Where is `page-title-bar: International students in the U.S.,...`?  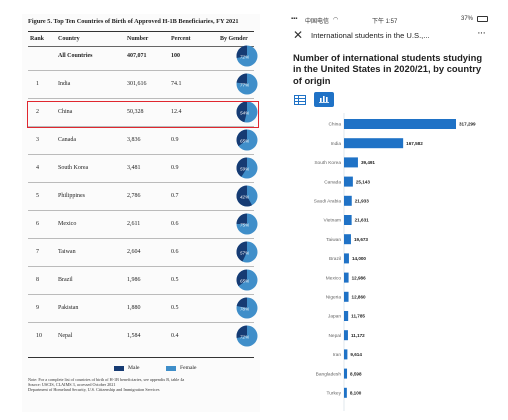 page-title-bar: International students in the U.S.,... is located at coordinates (370, 35).